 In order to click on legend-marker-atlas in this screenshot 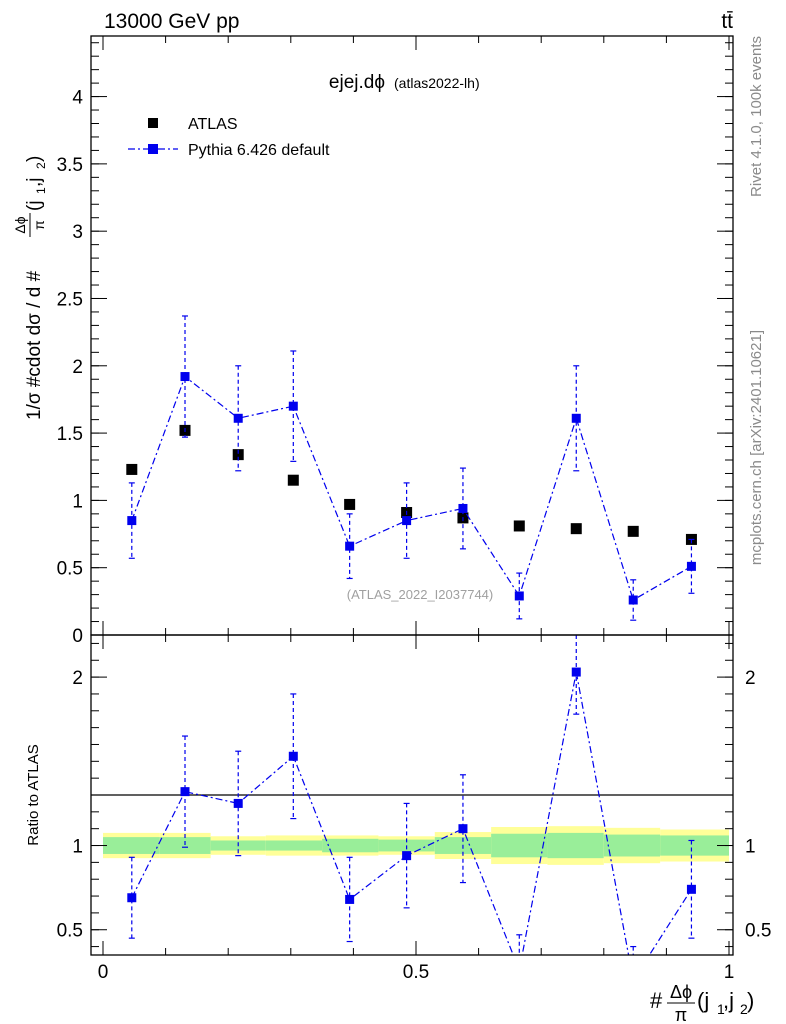, I will do `click(153, 123)`.